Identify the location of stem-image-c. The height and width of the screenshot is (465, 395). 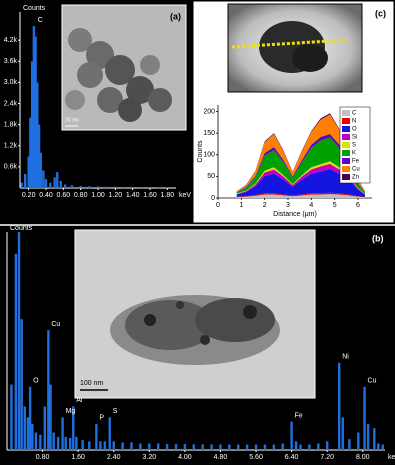
(295, 48).